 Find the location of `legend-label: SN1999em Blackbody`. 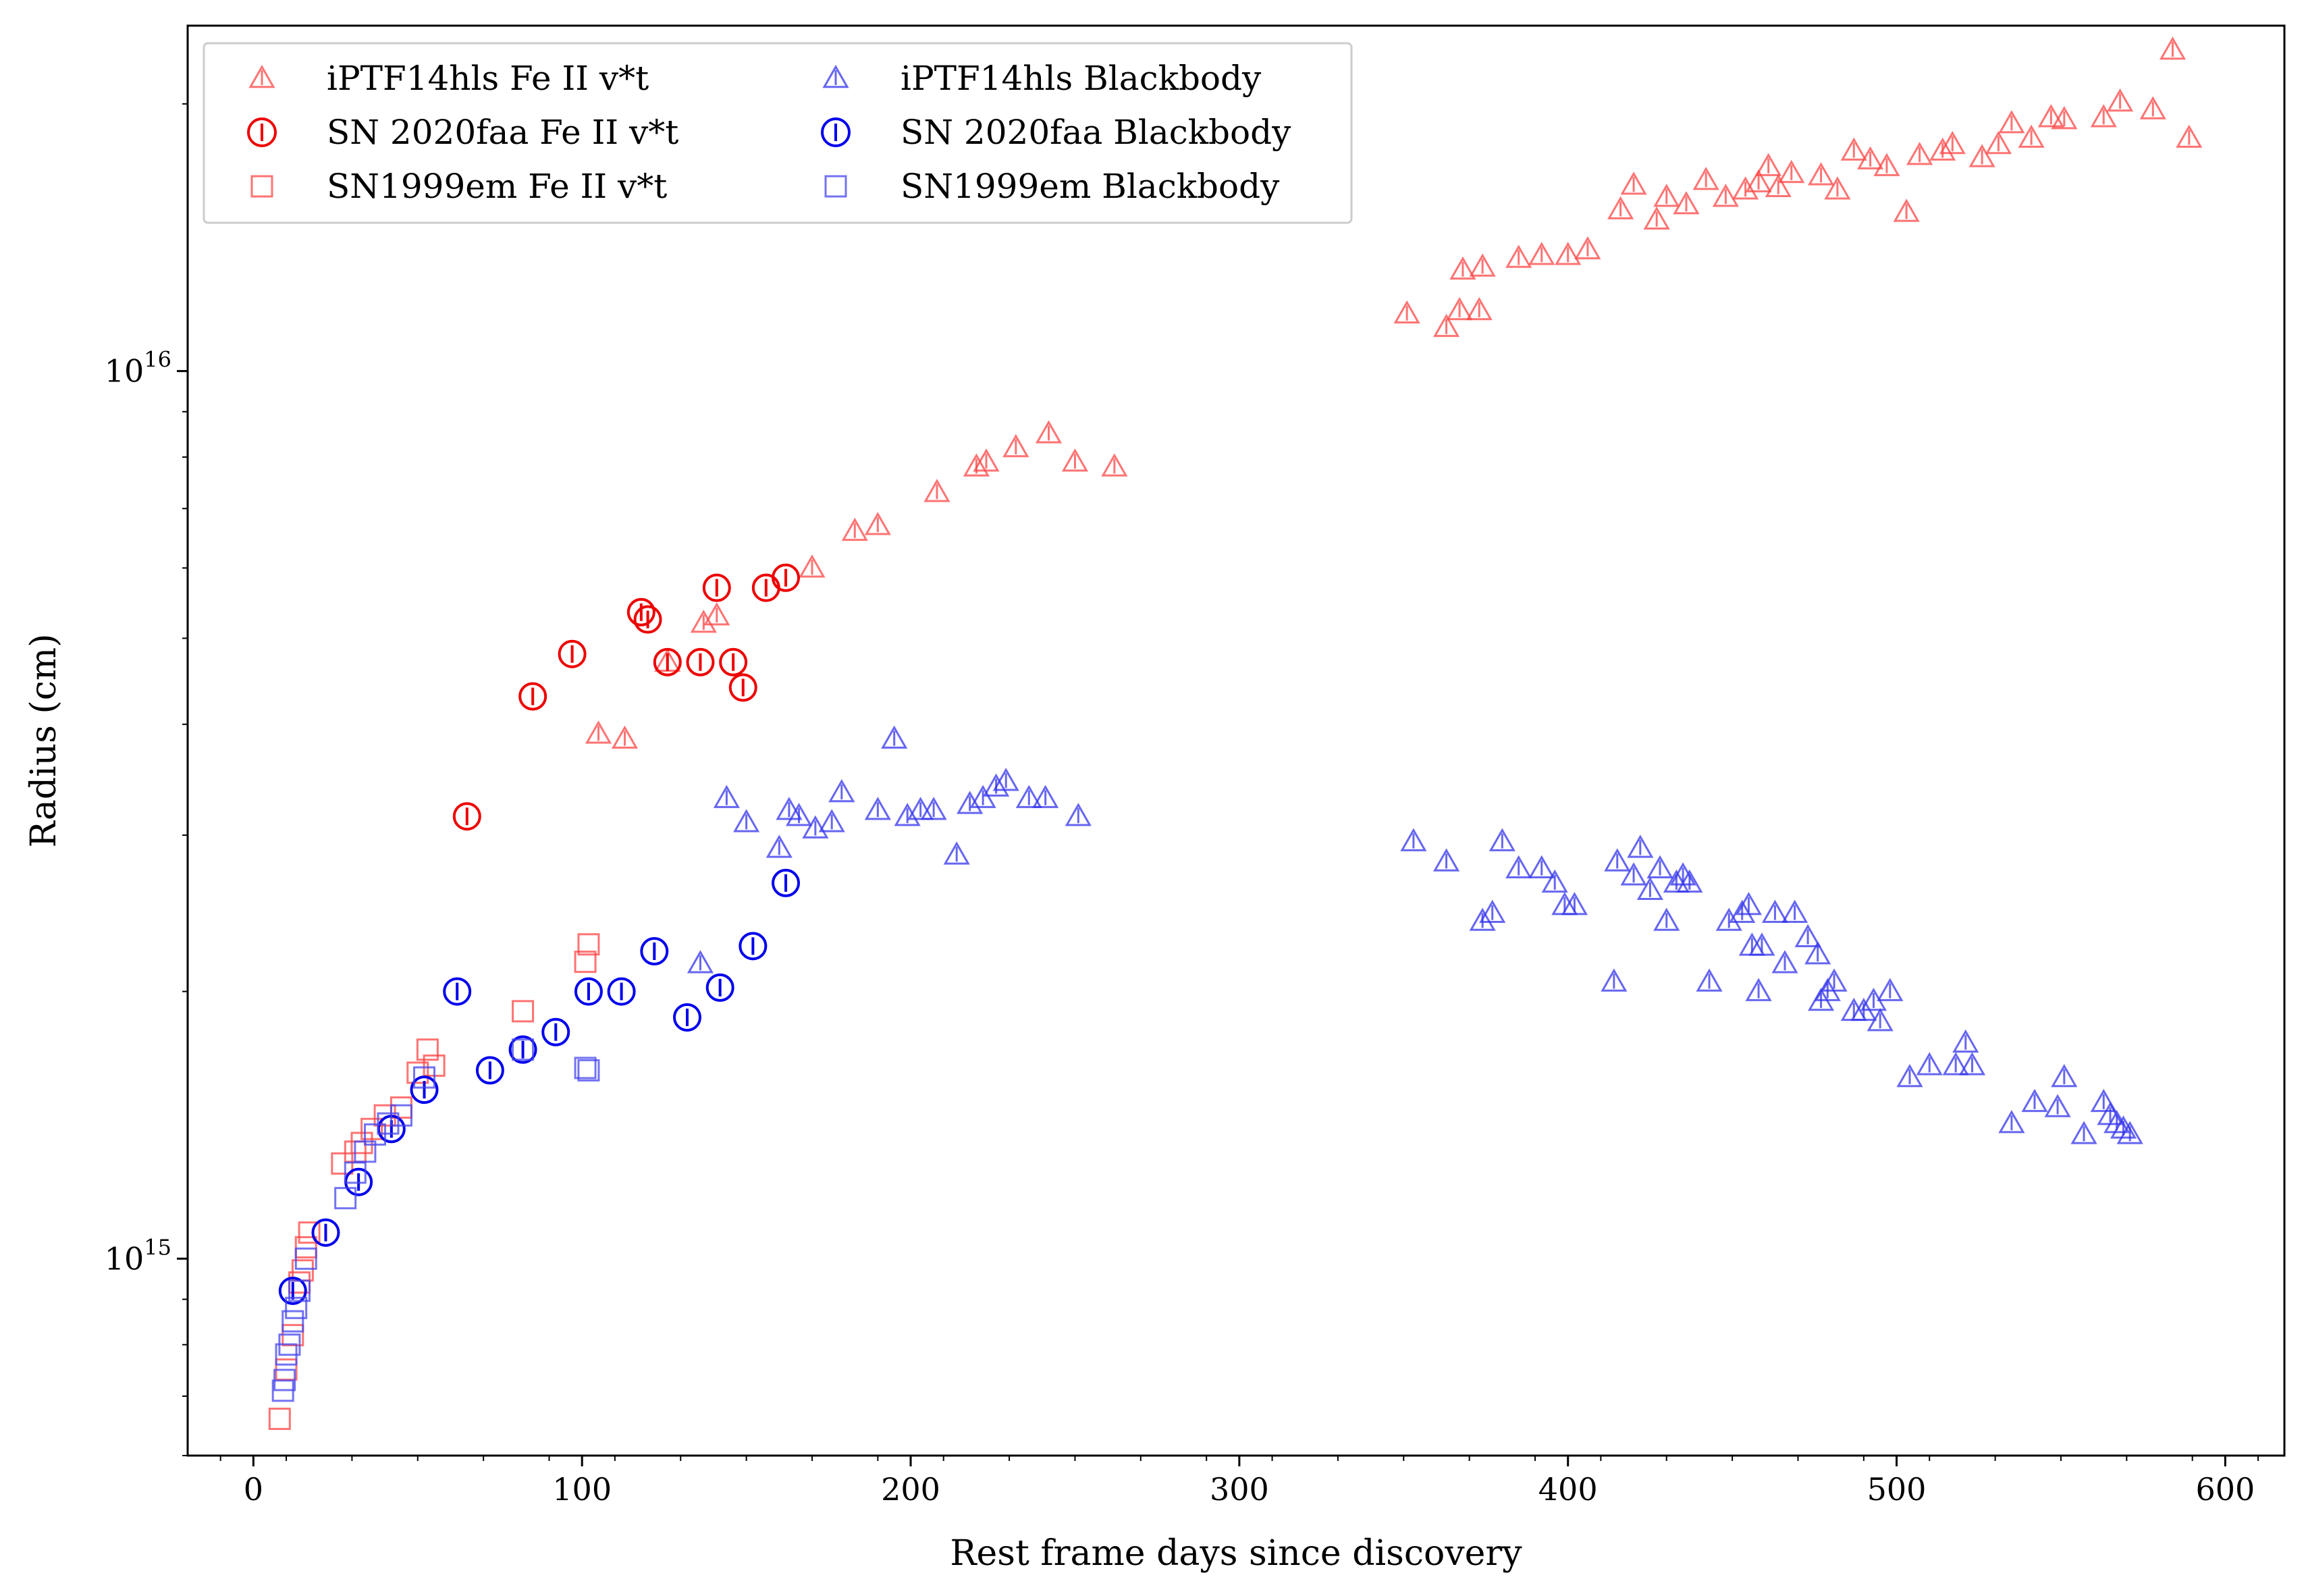

legend-label: SN1999em Blackbody is located at coordinates (1090, 186).